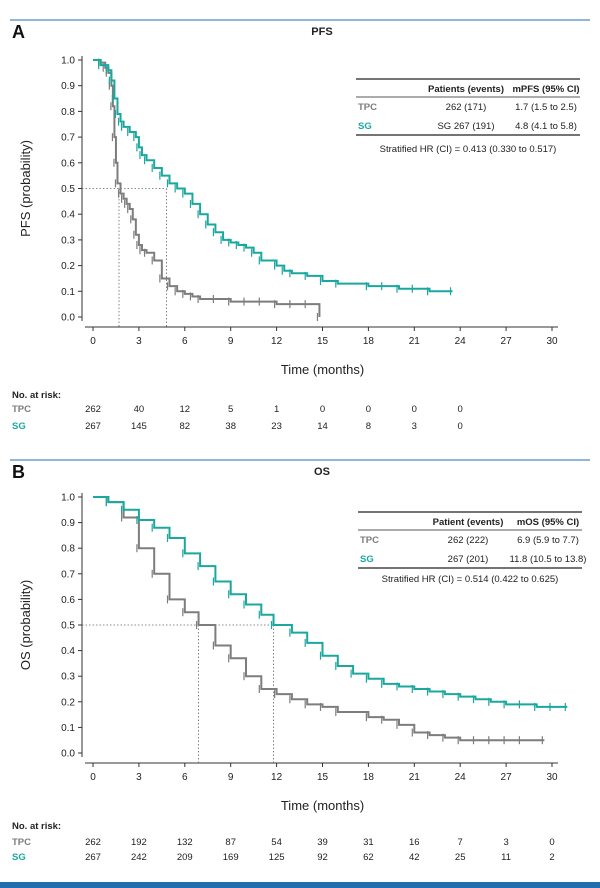 Image resolution: width=600 pixels, height=888 pixels. What do you see at coordinates (207, 188) in the screenshot?
I see `series-line-tpc` at bounding box center [207, 188].